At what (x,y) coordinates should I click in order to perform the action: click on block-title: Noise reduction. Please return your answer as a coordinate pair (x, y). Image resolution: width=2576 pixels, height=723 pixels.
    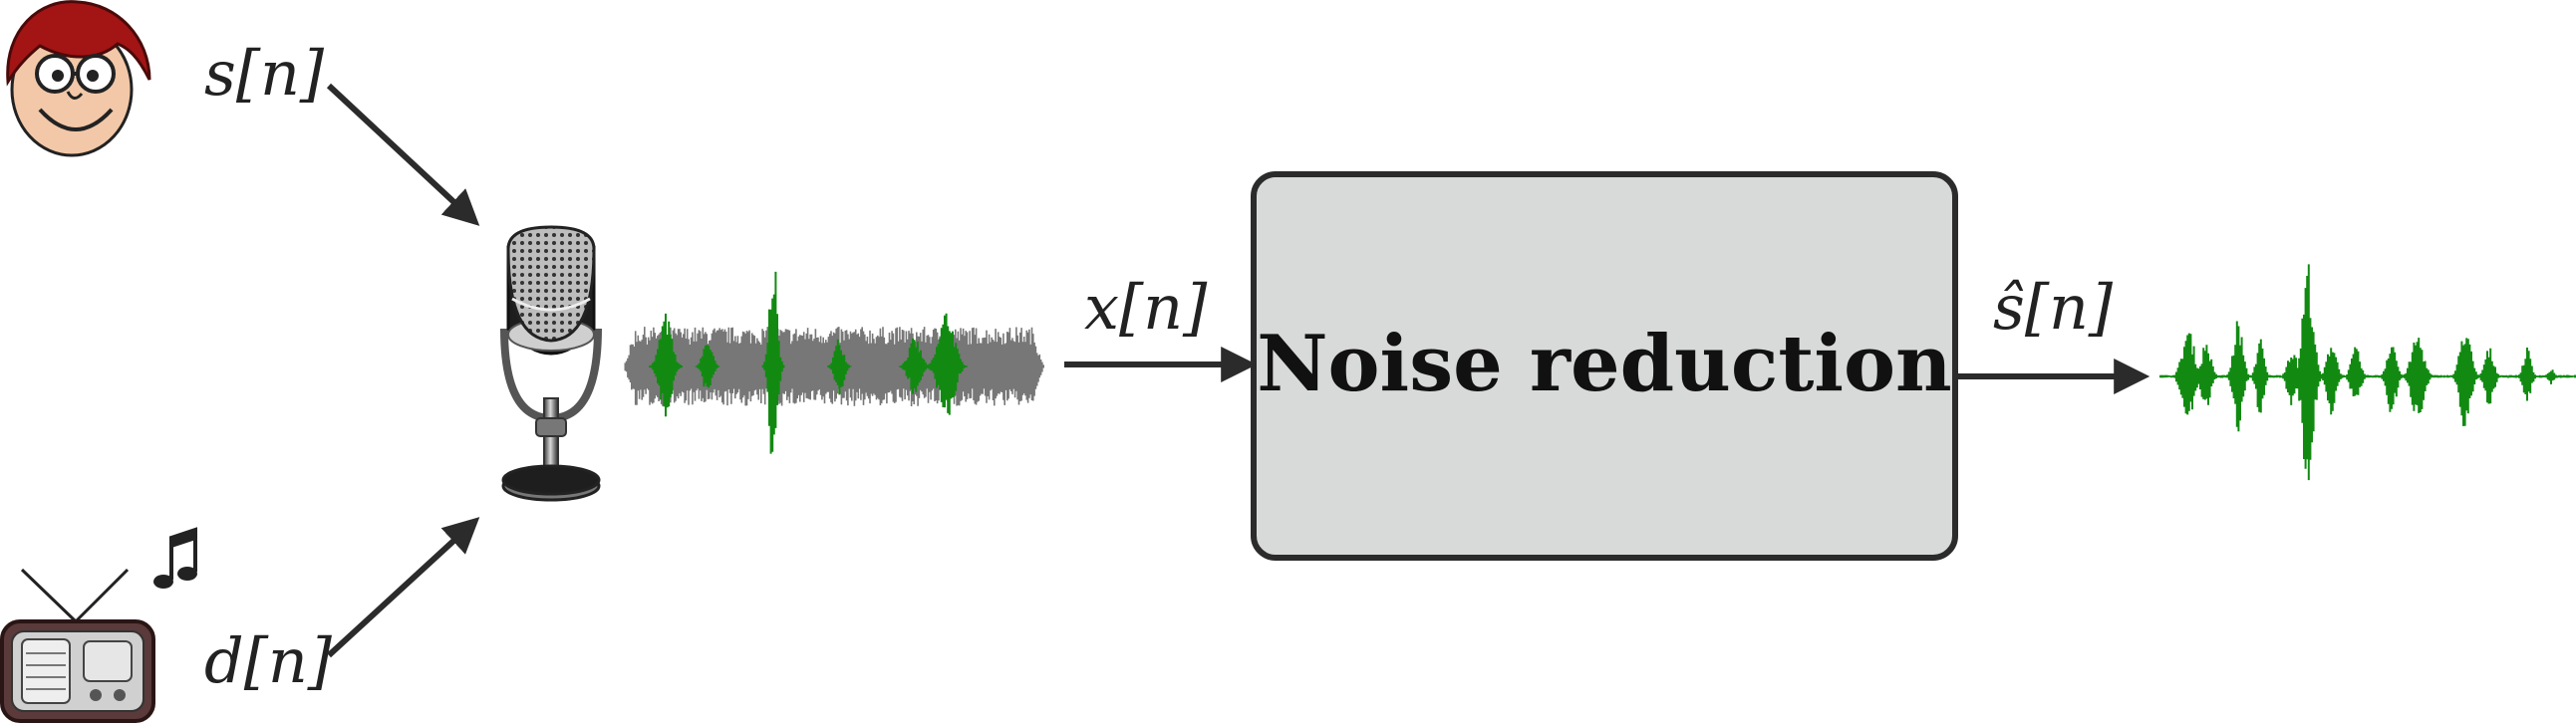
    Looking at the image, I should click on (1604, 364).